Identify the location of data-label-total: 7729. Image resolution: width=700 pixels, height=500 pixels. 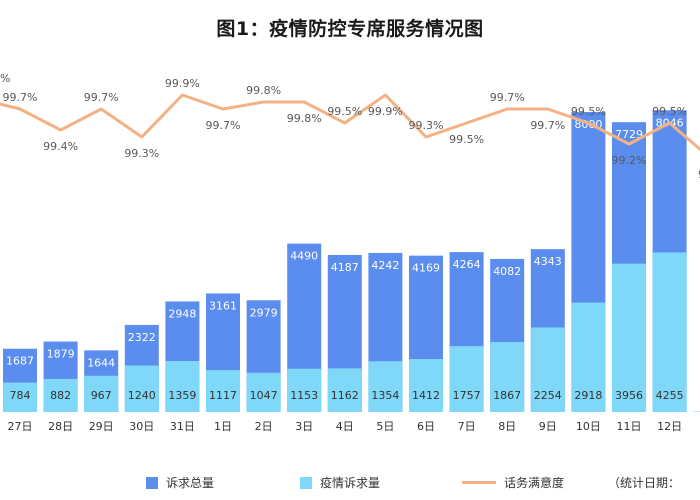
(629, 134).